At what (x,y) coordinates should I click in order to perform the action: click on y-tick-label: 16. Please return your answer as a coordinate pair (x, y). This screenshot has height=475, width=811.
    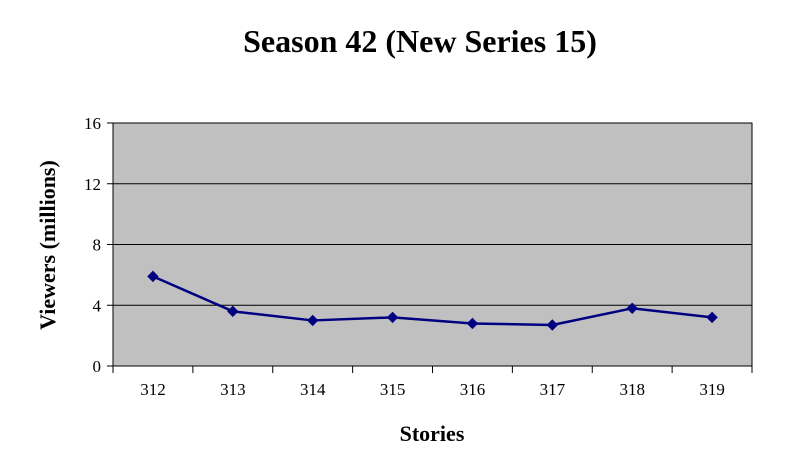
    Looking at the image, I should click on (92, 123).